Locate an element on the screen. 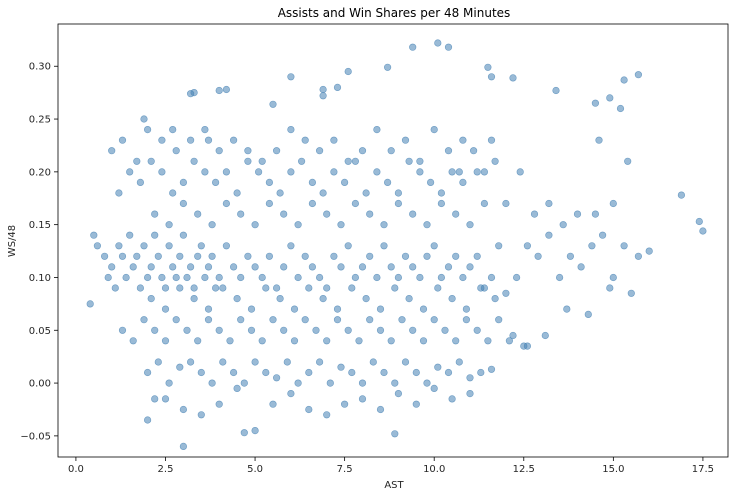  x-tick-label: 17.5 is located at coordinates (703, 469).